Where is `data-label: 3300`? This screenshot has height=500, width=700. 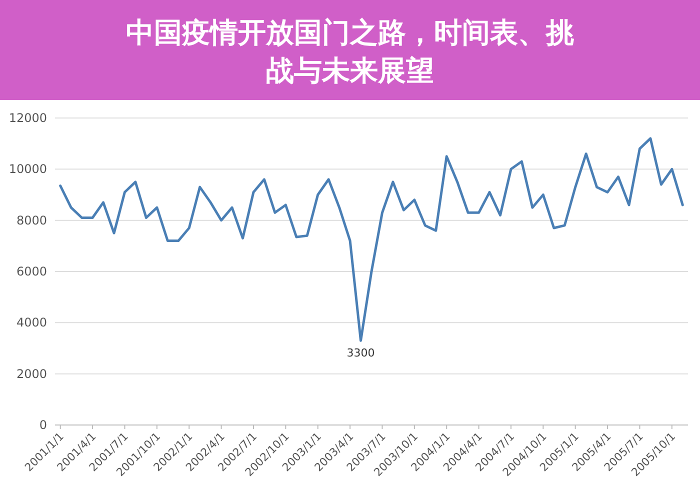
data-label: 3300 is located at coordinates (360, 353).